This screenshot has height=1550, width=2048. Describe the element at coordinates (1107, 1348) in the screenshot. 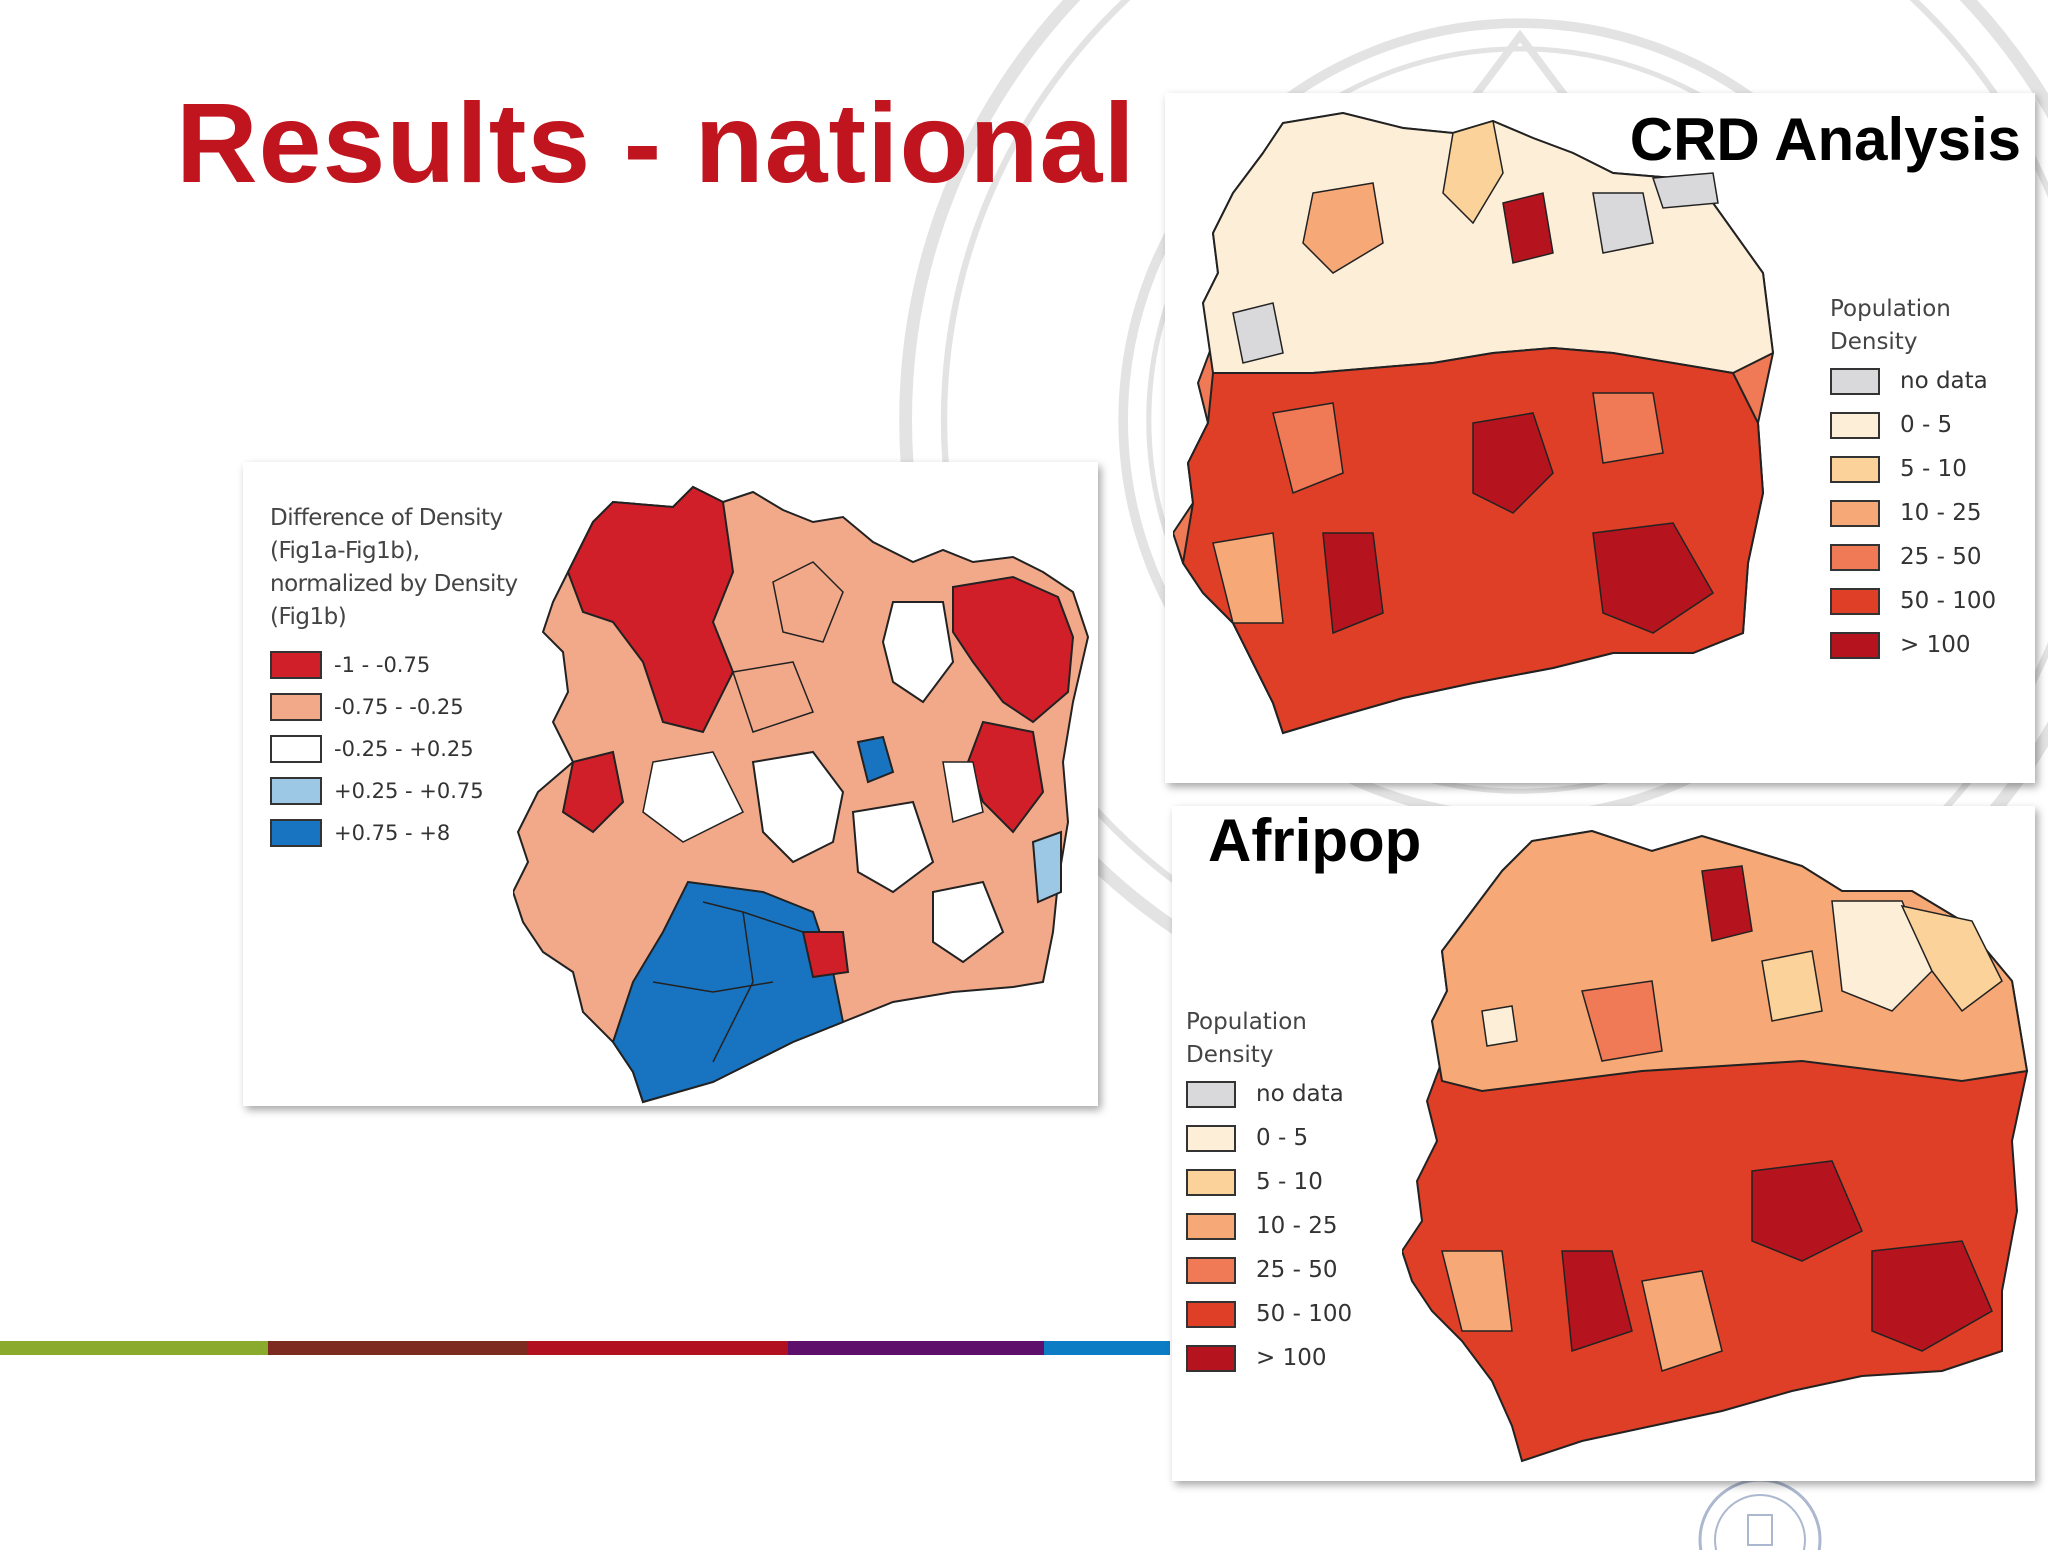

I see `accent-bar-blue` at that location.